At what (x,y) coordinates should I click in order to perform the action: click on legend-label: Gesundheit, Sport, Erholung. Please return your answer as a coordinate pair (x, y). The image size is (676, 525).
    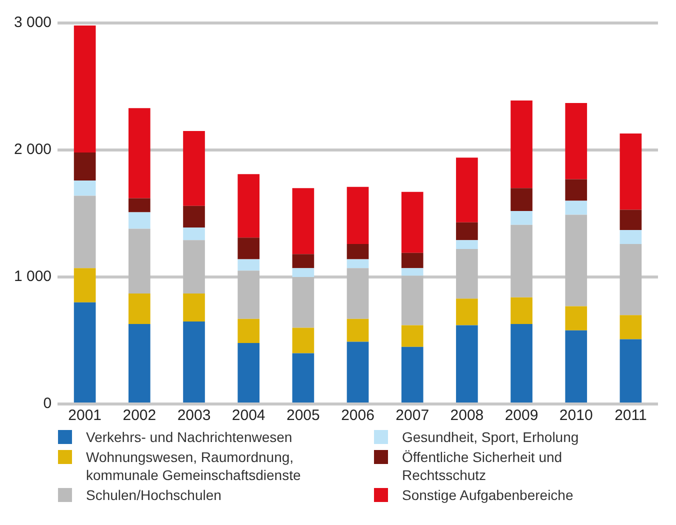
    Looking at the image, I should click on (490, 437).